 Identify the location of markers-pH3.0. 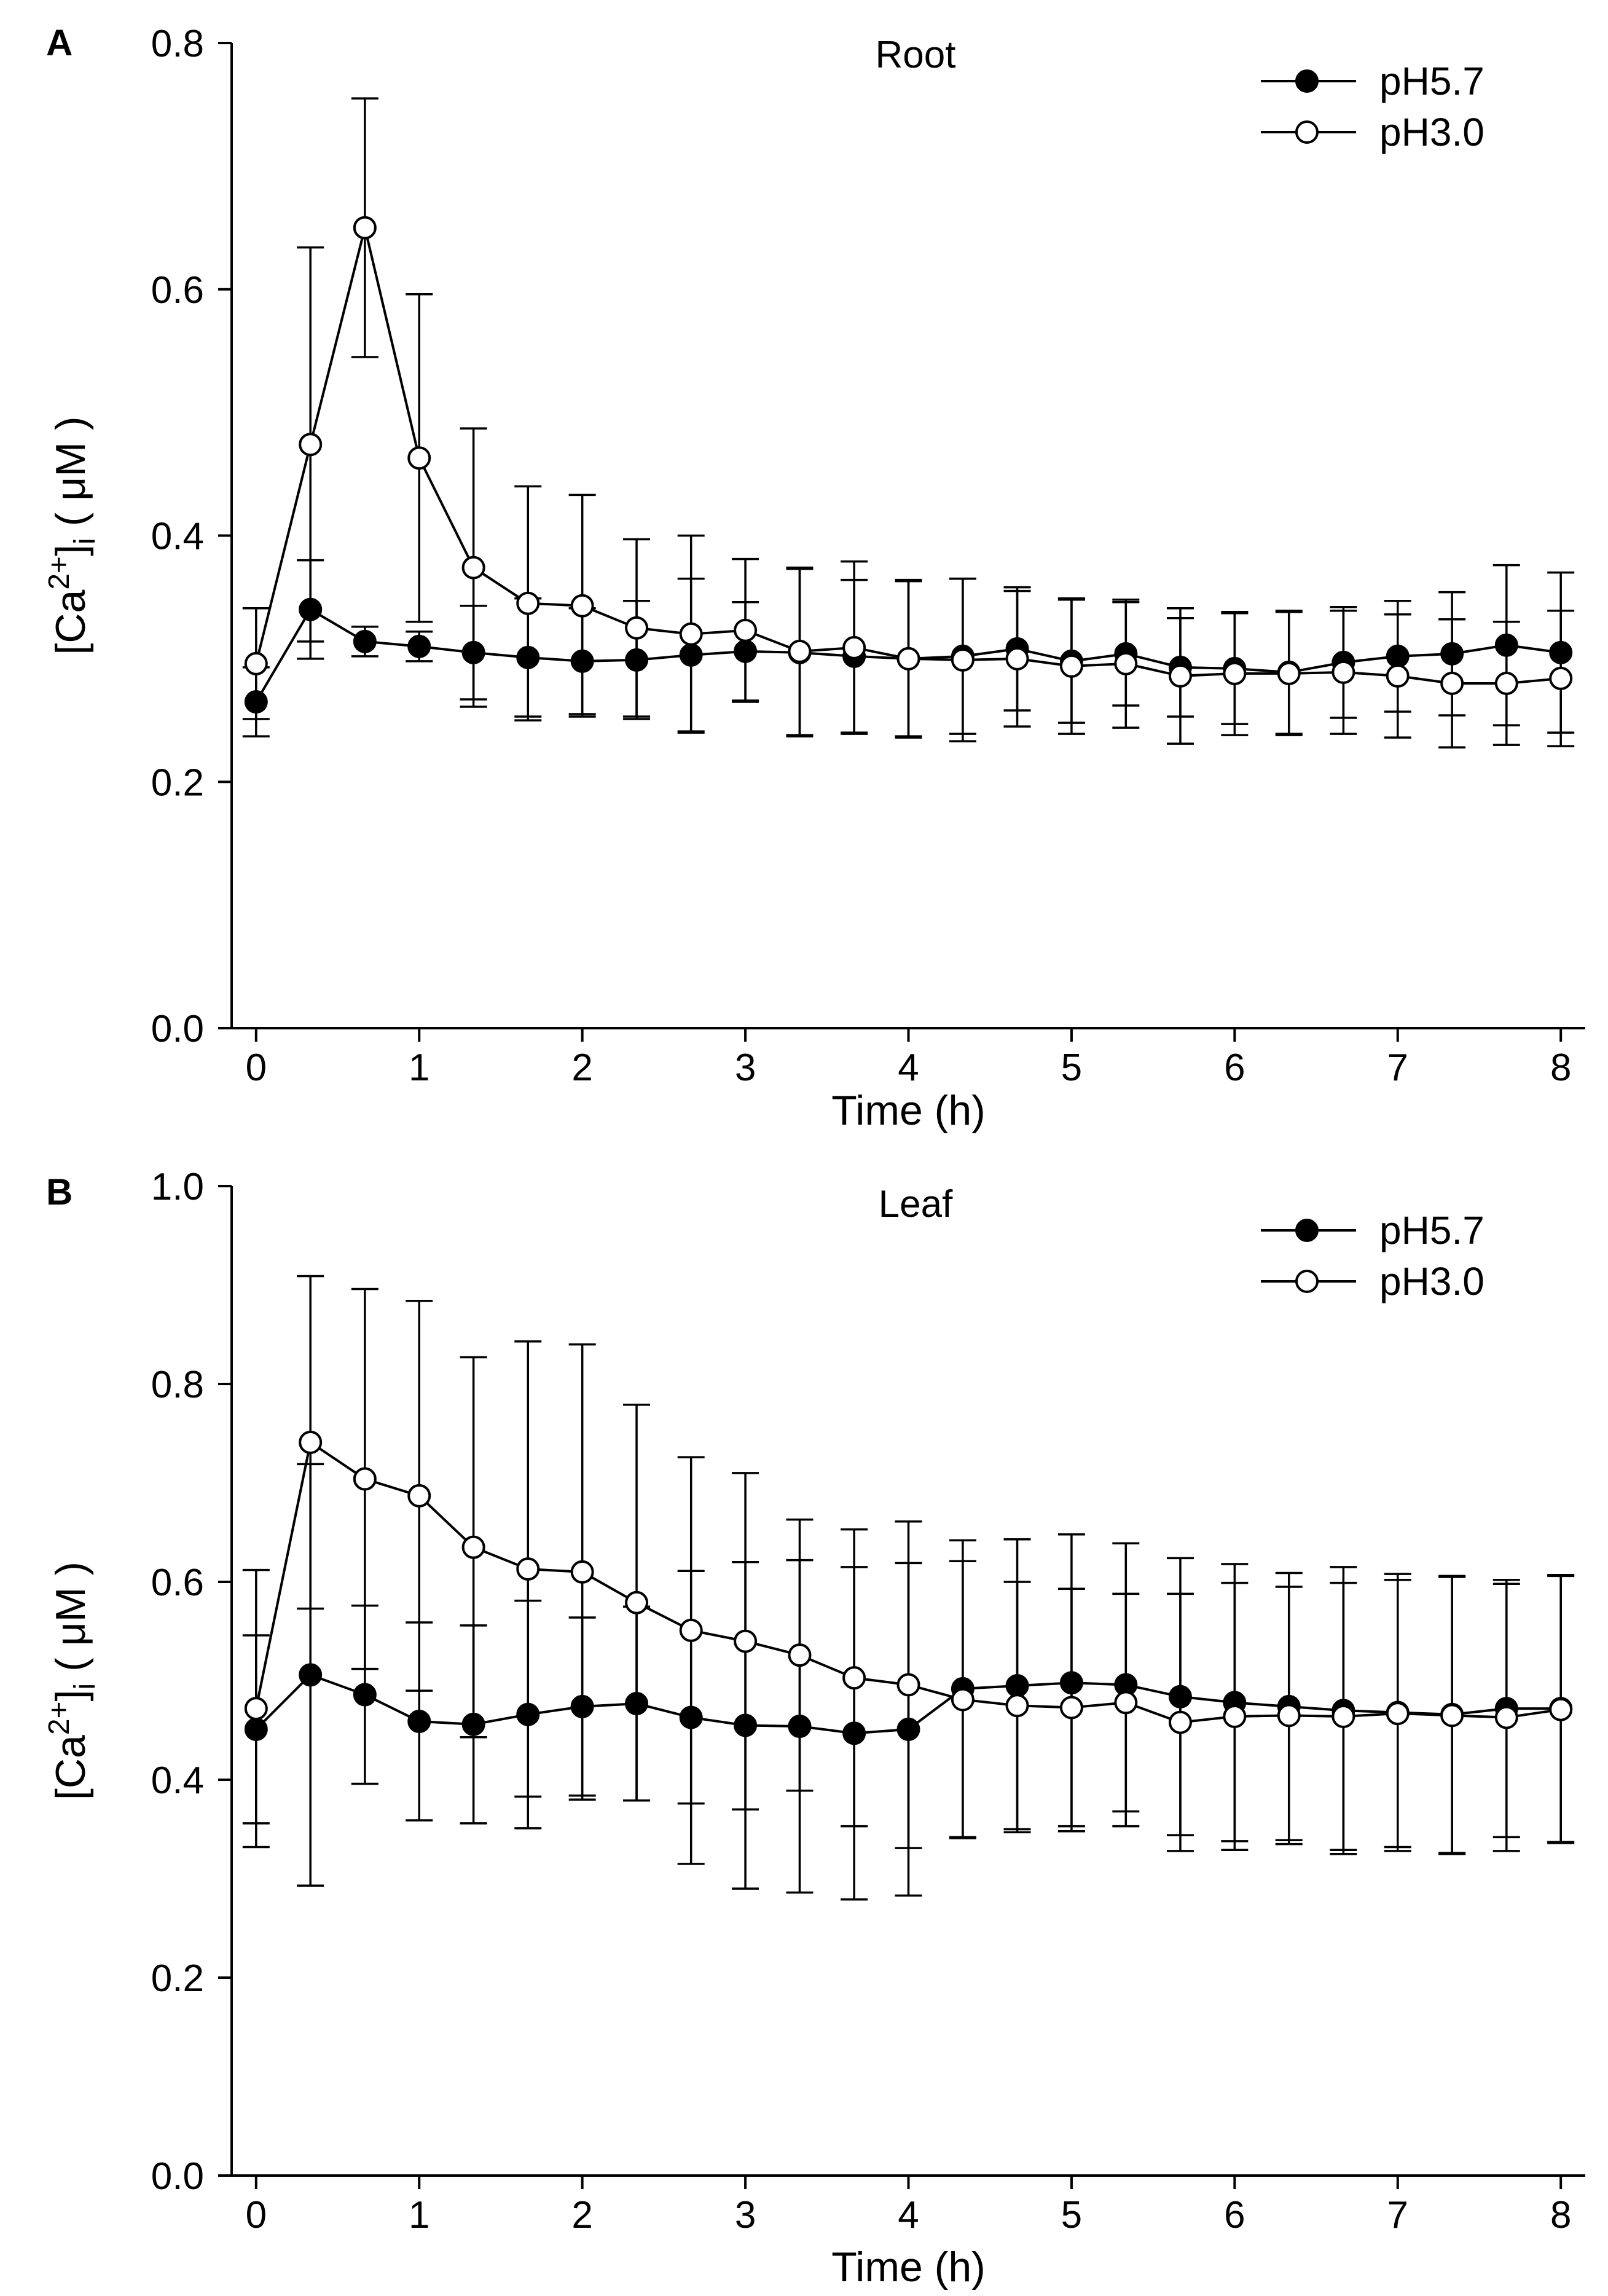
(908, 1582).